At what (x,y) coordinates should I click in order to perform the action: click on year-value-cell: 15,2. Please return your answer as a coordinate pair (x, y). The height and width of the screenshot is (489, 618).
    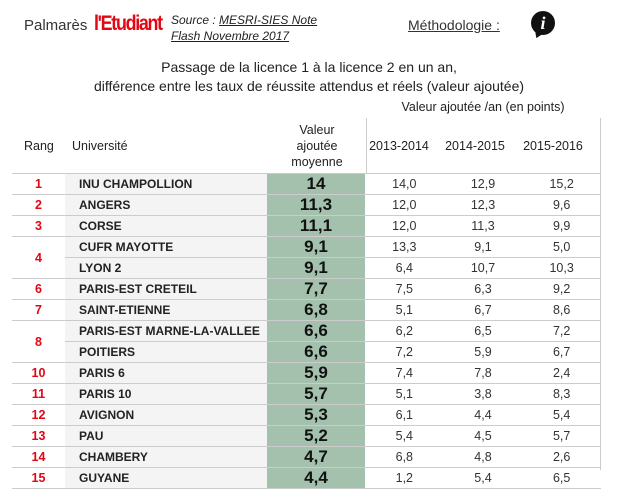
    Looking at the image, I should click on (561, 184).